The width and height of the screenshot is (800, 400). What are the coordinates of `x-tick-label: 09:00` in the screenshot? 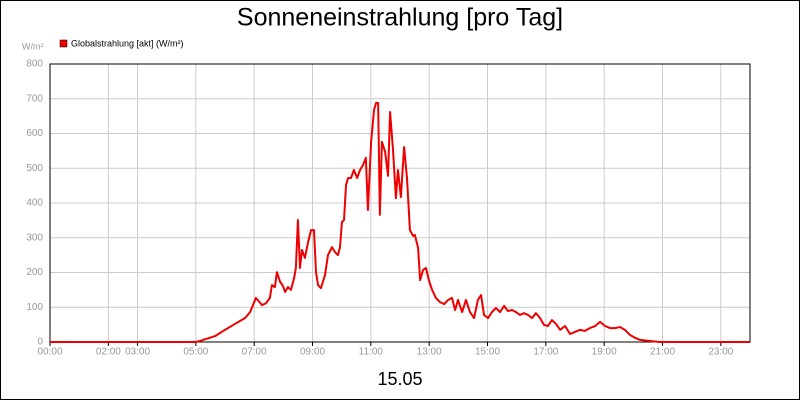 It's located at (312, 352).